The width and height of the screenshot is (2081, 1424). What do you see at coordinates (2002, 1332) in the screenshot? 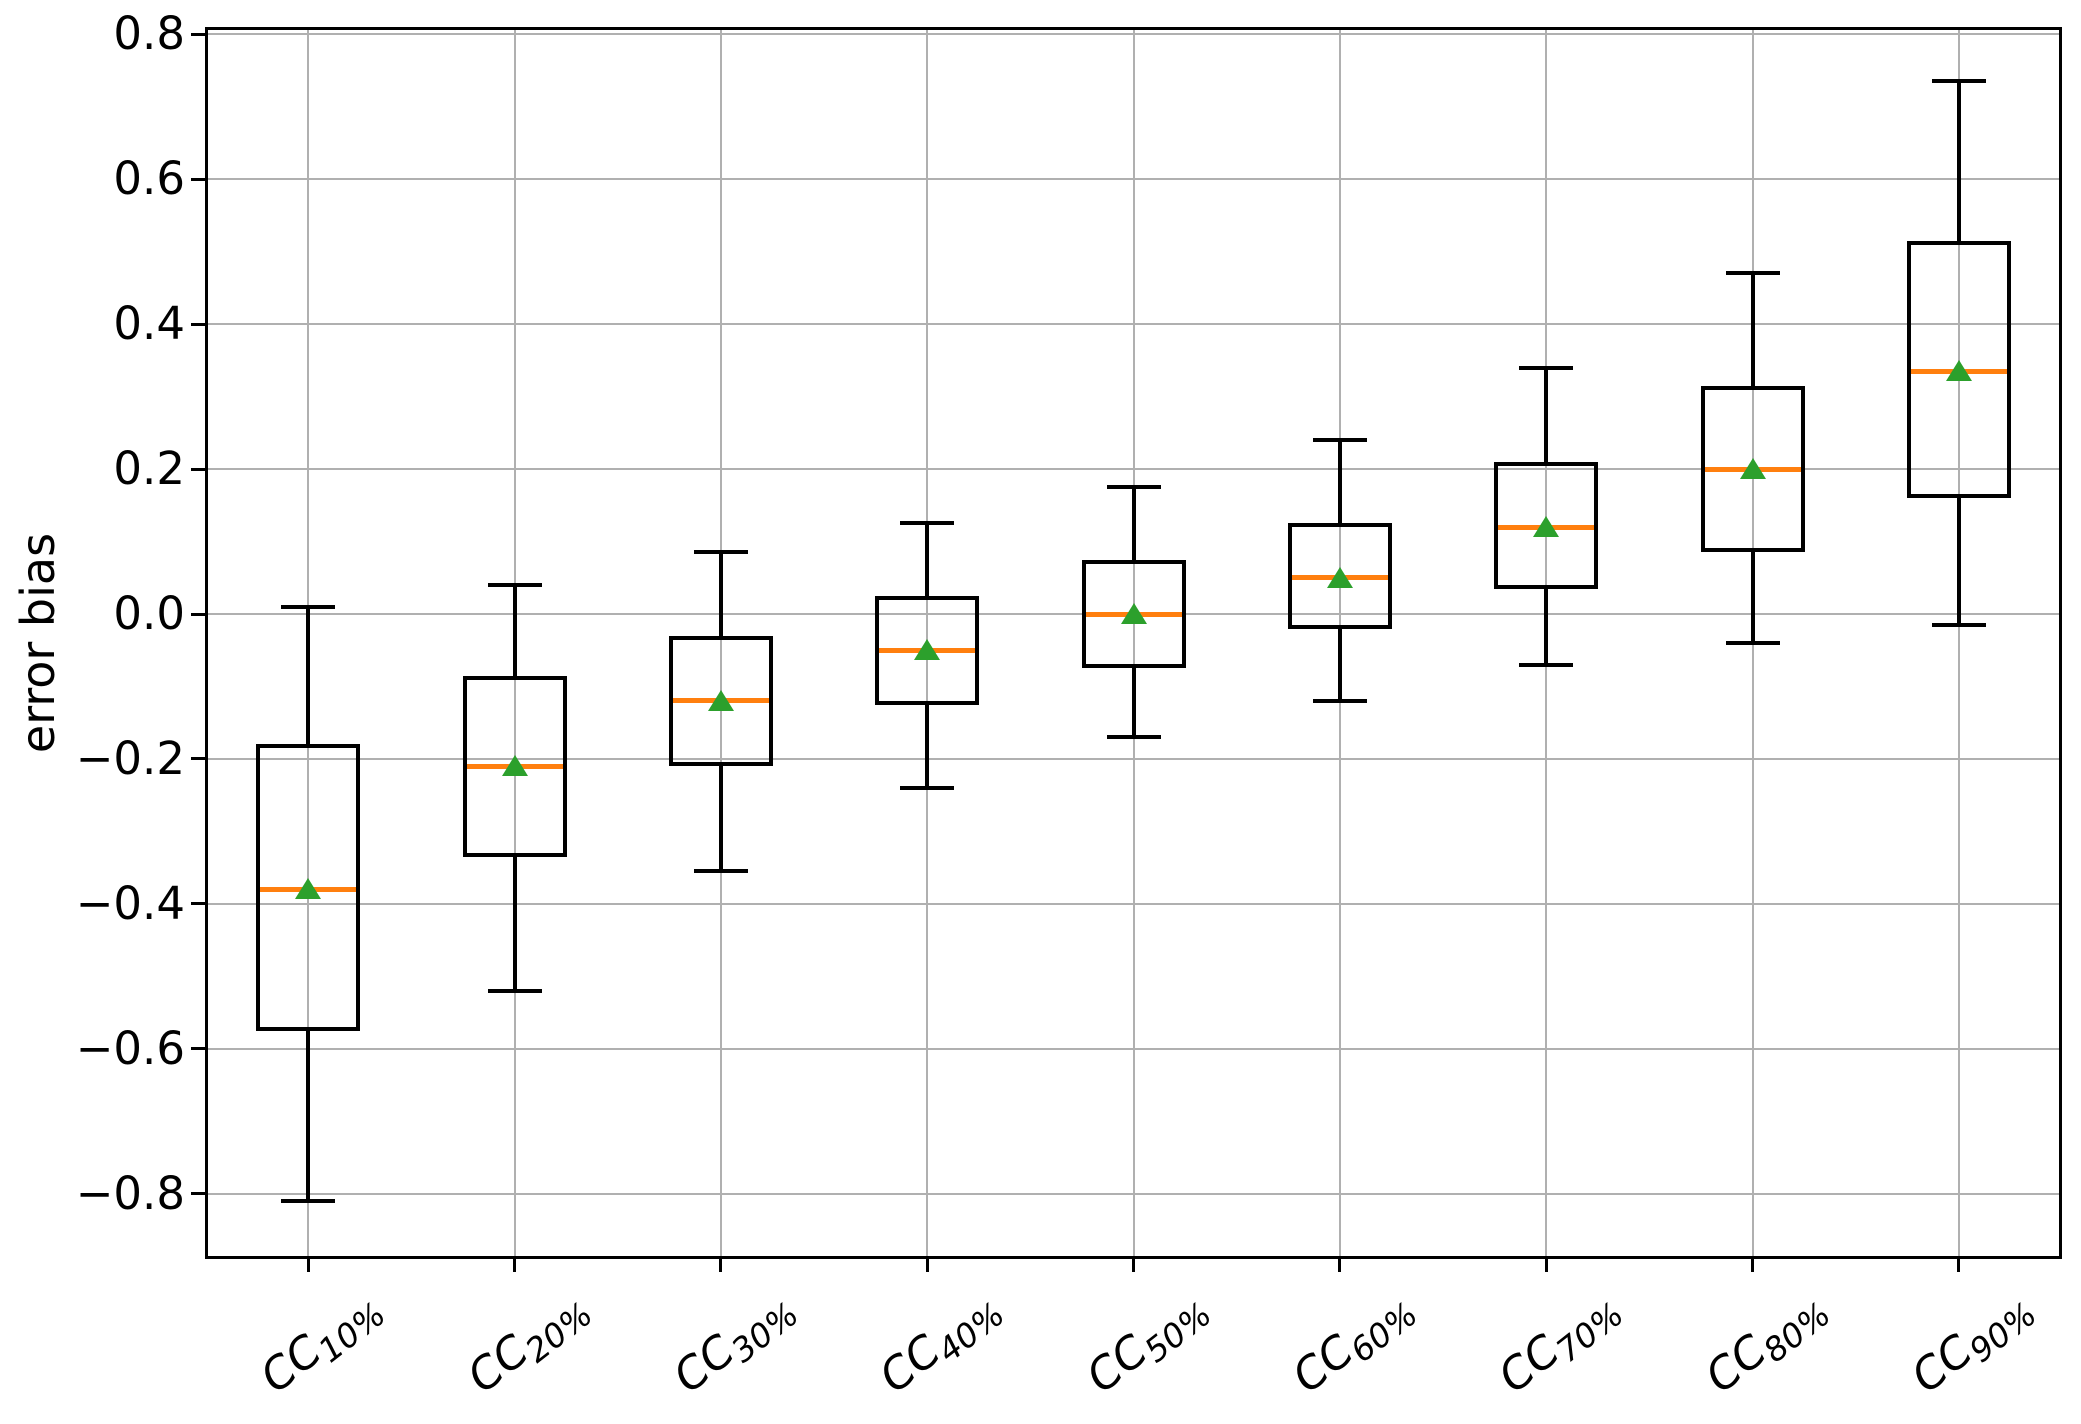
I see `x-tick-label-subscript: 90%` at bounding box center [2002, 1332].